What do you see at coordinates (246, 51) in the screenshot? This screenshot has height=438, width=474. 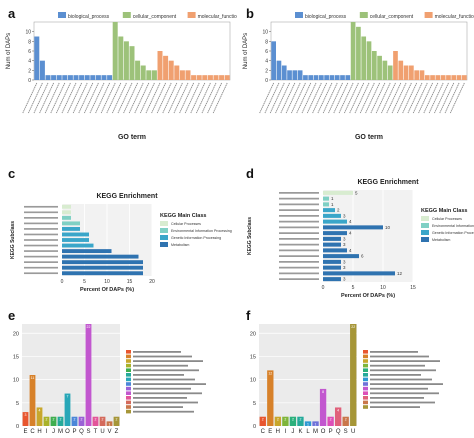 I see `y-axis-label: Num of DAPs` at bounding box center [246, 51].